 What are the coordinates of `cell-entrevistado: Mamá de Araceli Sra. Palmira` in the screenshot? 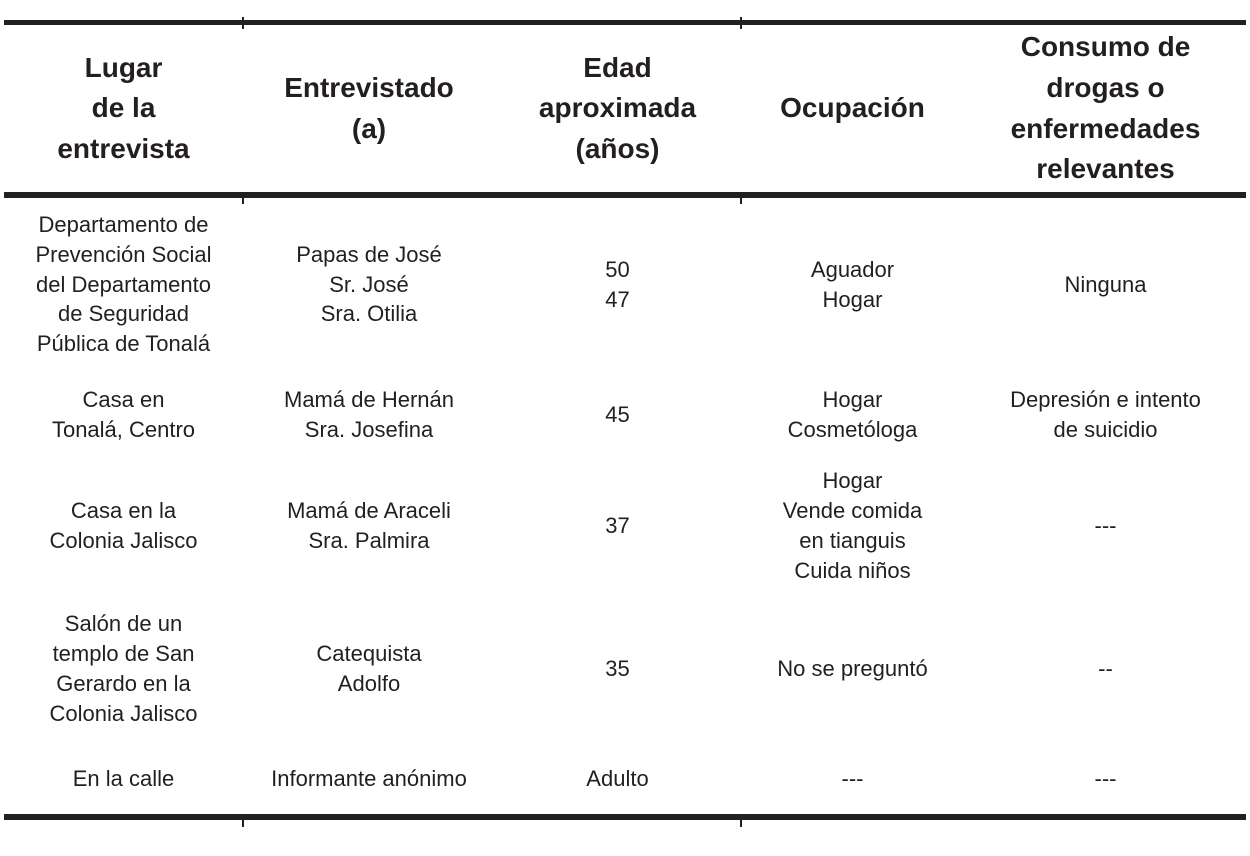 It's located at (369, 525).